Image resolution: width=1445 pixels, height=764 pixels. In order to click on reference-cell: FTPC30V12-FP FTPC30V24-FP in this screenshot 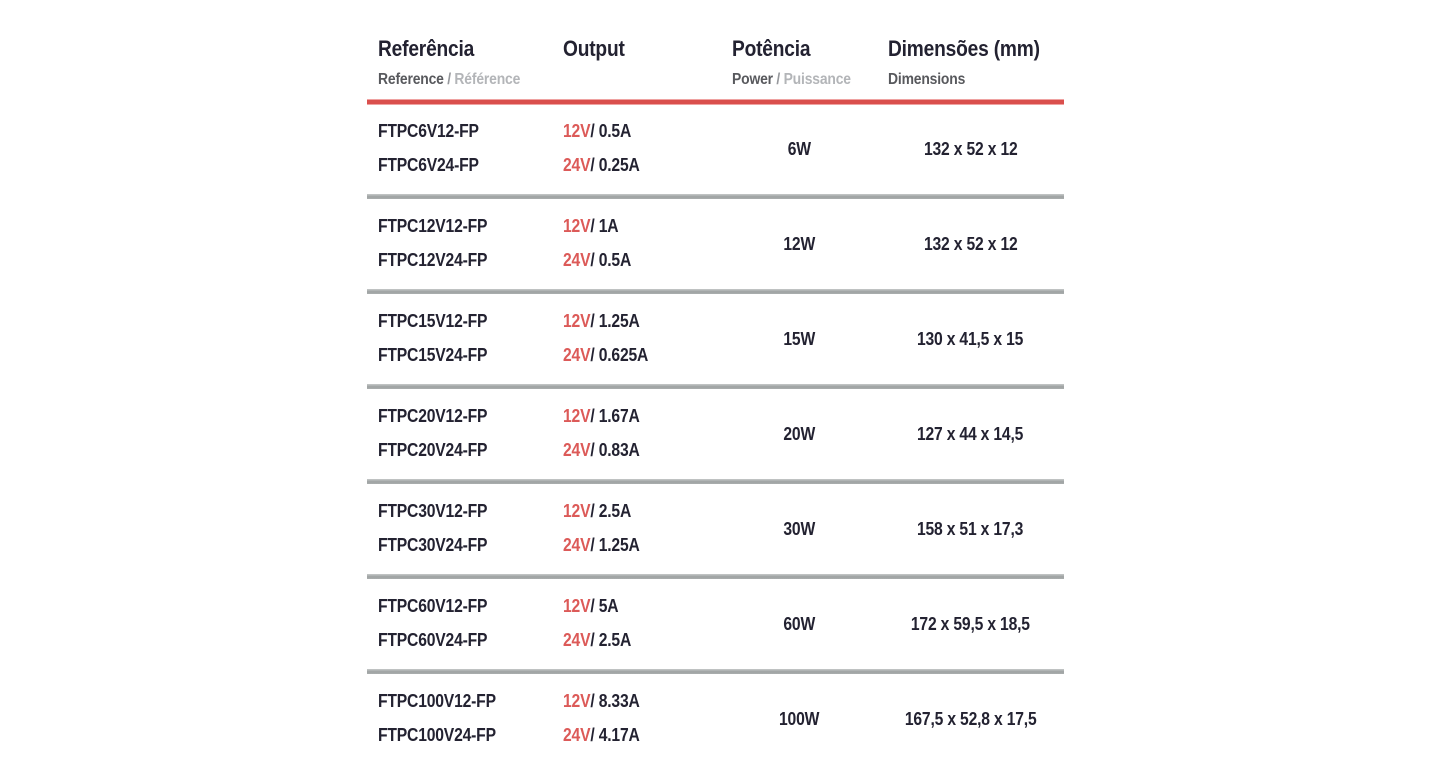, I will do `click(459, 529)`.